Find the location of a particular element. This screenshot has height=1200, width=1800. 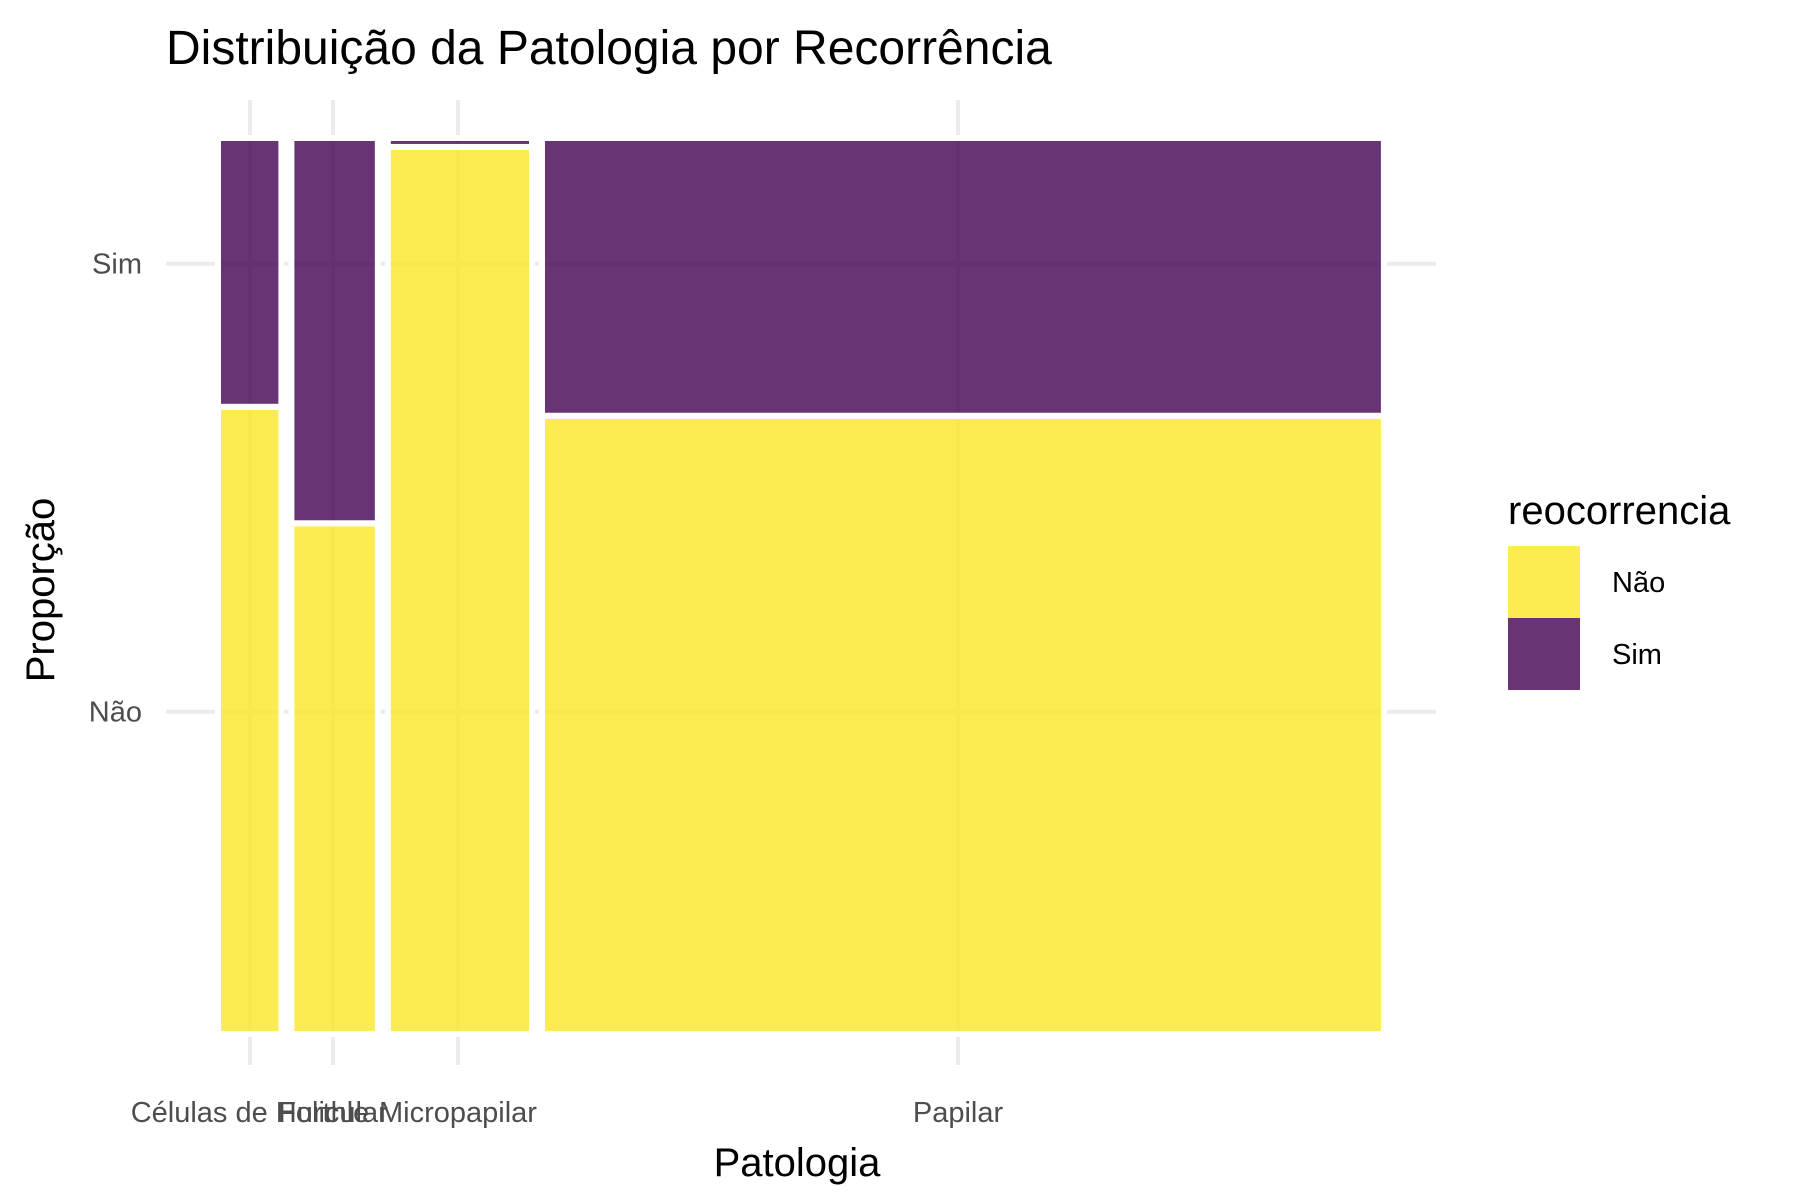

legend-label: Sim is located at coordinates (1637, 655).